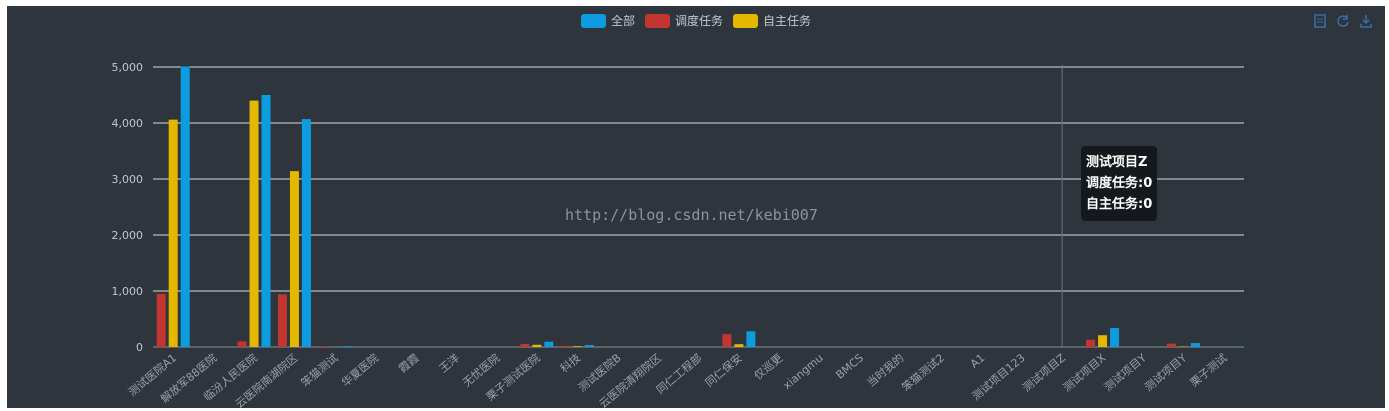  I want to click on watermark: http://blog.csdn.net/kebi007, so click(691, 215).